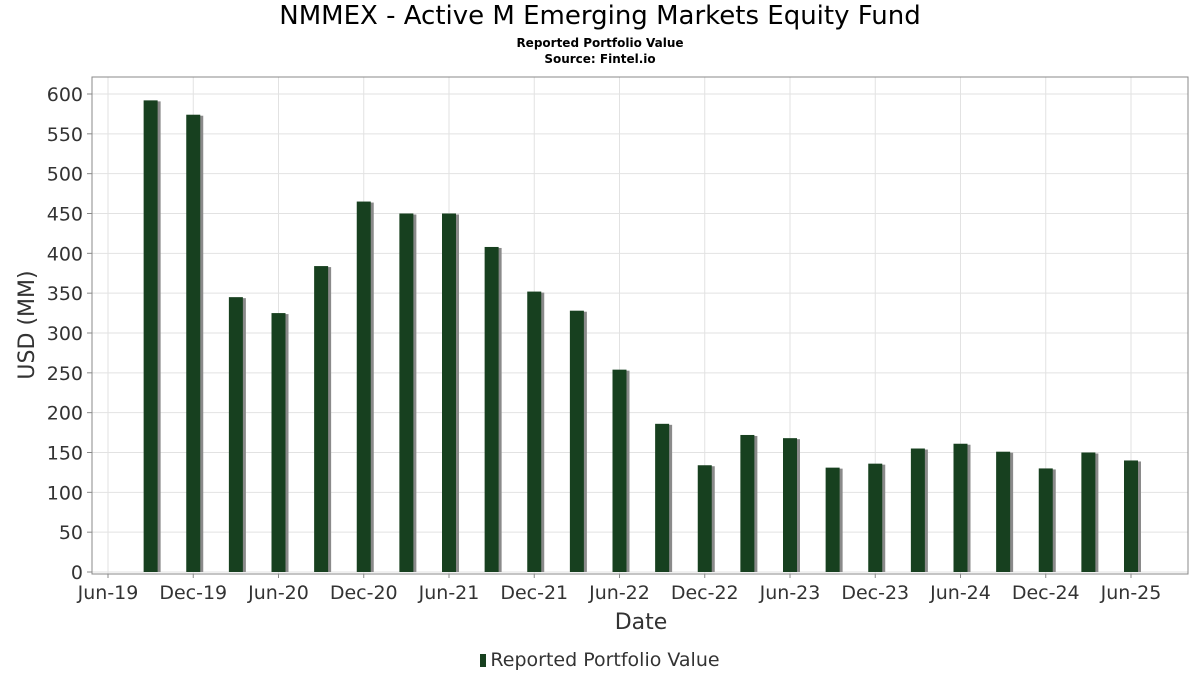 The width and height of the screenshot is (1200, 675). I want to click on x-axis-label: Date, so click(641, 622).